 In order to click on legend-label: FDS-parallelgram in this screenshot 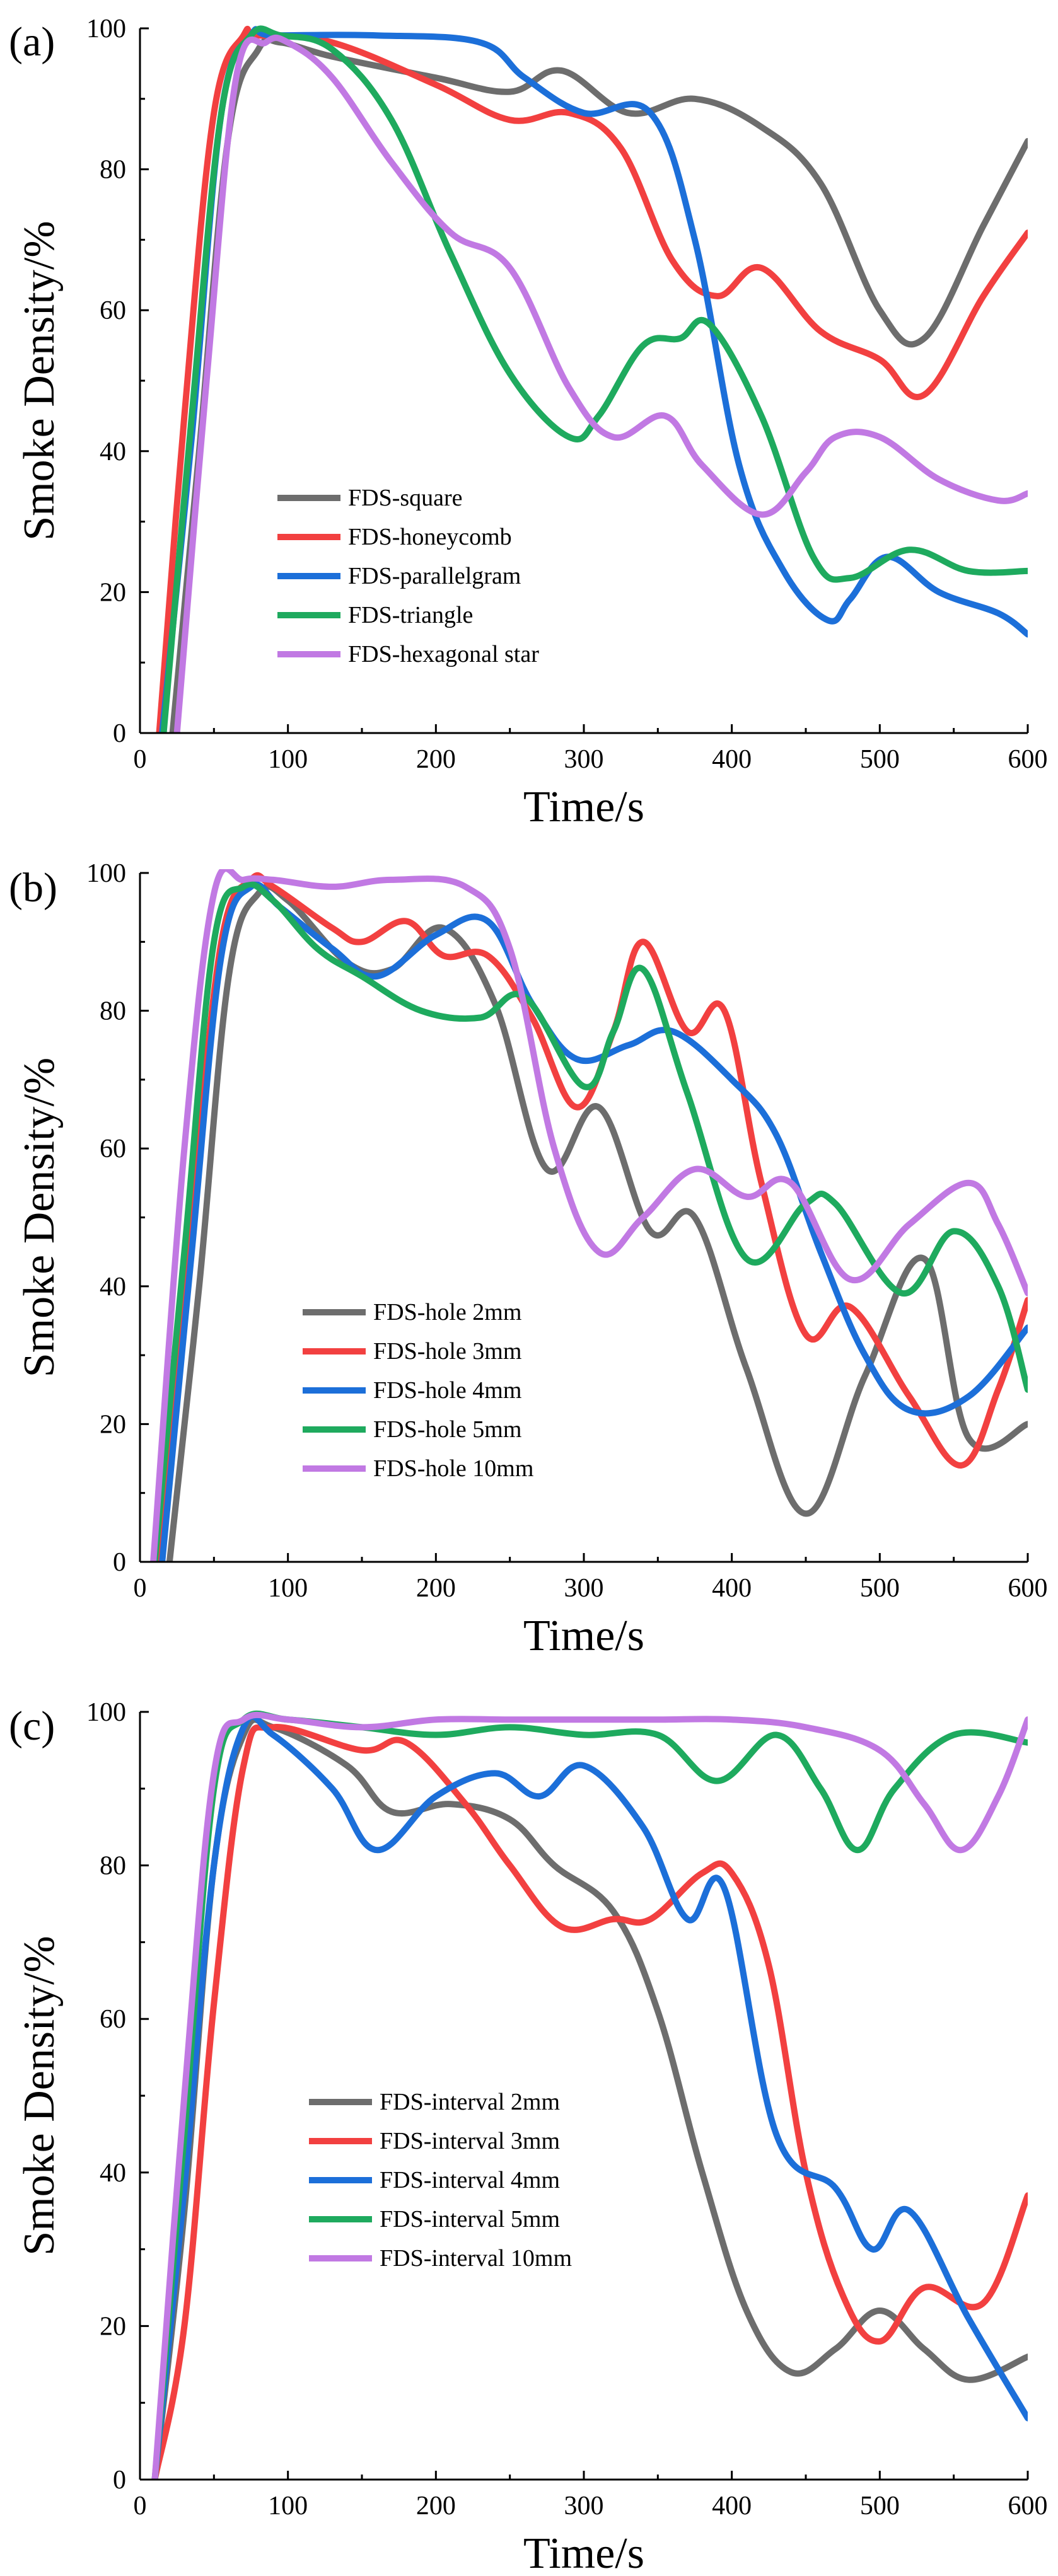, I will do `click(434, 576)`.